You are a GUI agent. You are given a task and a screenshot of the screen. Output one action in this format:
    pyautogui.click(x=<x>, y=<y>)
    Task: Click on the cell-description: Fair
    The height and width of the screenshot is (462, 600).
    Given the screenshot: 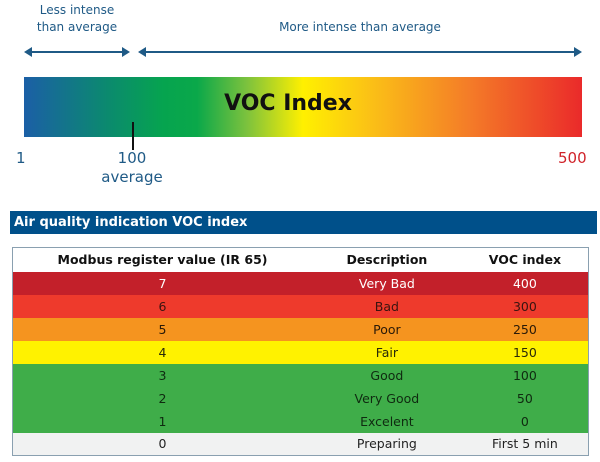 What is the action you would take?
    pyautogui.click(x=387, y=352)
    